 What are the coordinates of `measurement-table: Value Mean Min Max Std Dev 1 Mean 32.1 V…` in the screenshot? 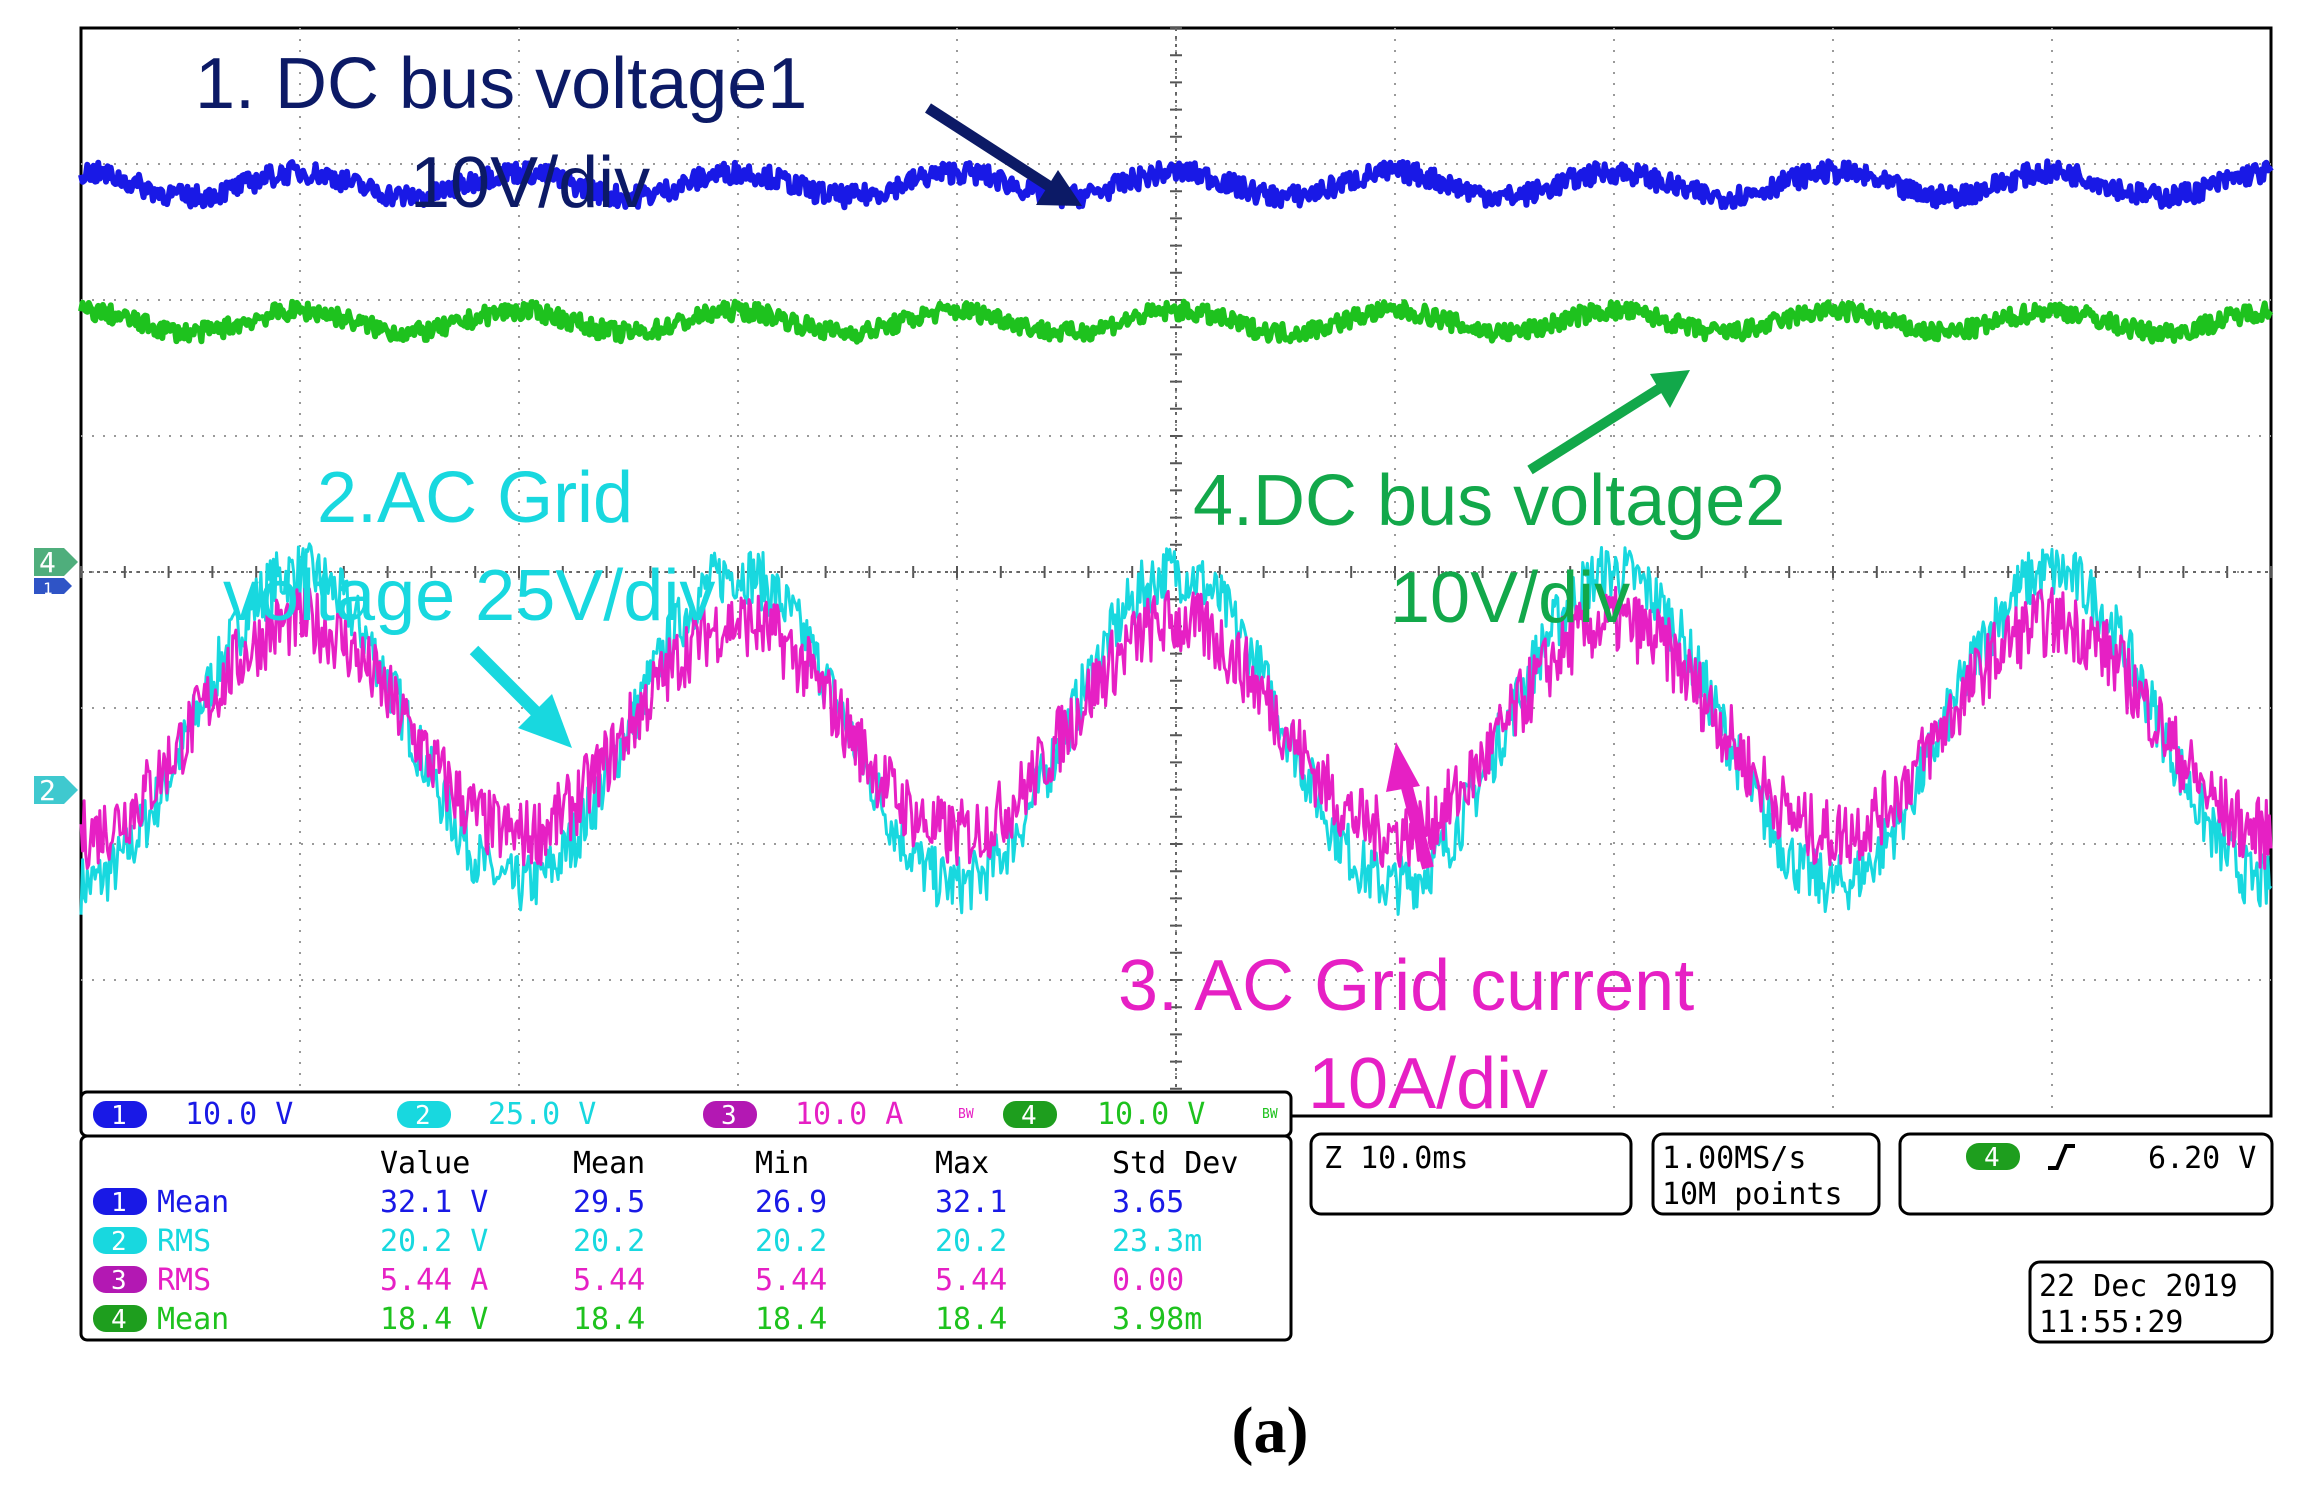 It's located at (686, 1238).